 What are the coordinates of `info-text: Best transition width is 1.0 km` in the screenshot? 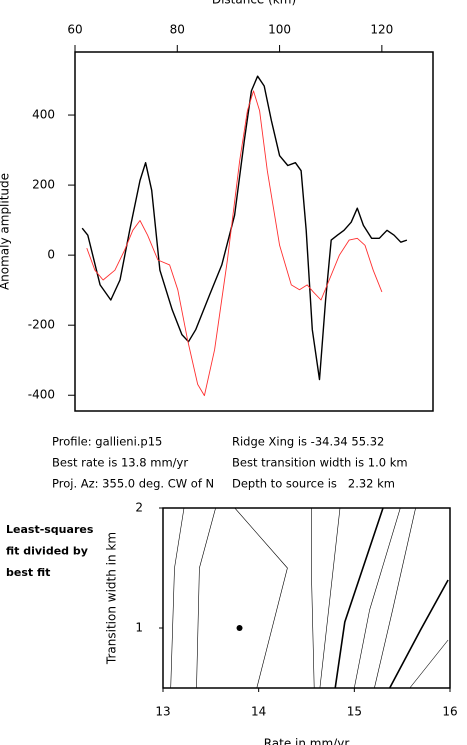 It's located at (320, 463).